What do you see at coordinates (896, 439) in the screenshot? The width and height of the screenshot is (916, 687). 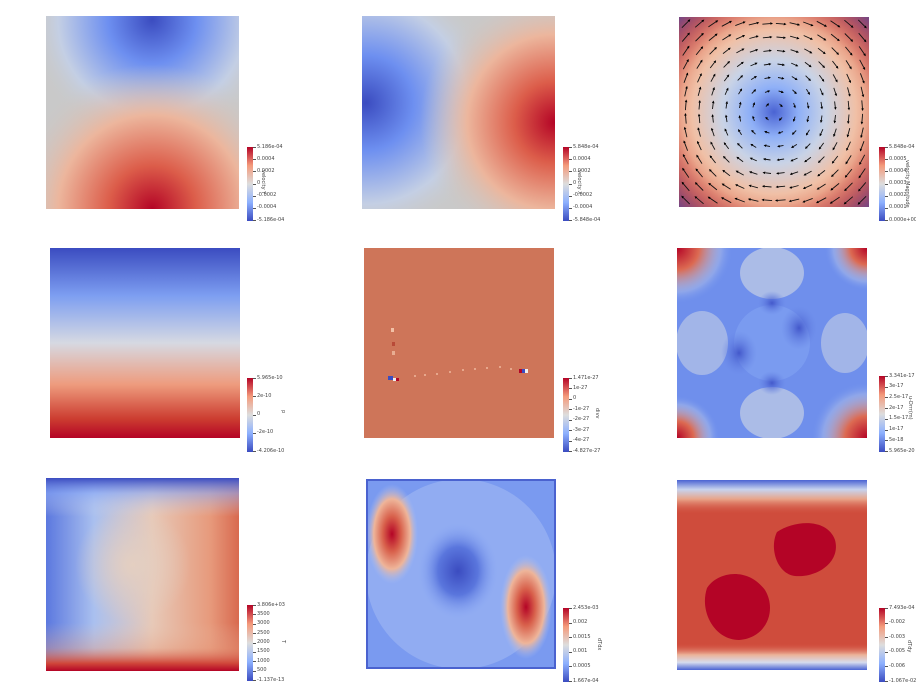 I see `colorbar-tick-label: 5e-18` at bounding box center [896, 439].